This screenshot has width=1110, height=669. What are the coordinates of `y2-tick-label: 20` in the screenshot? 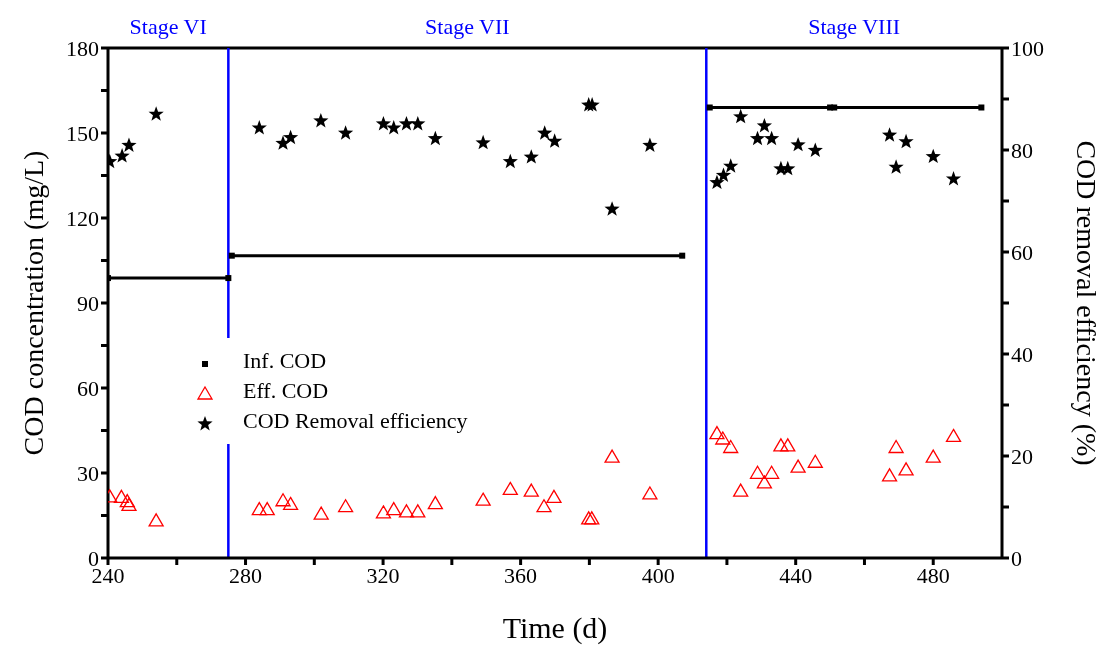 It's located at (1022, 456).